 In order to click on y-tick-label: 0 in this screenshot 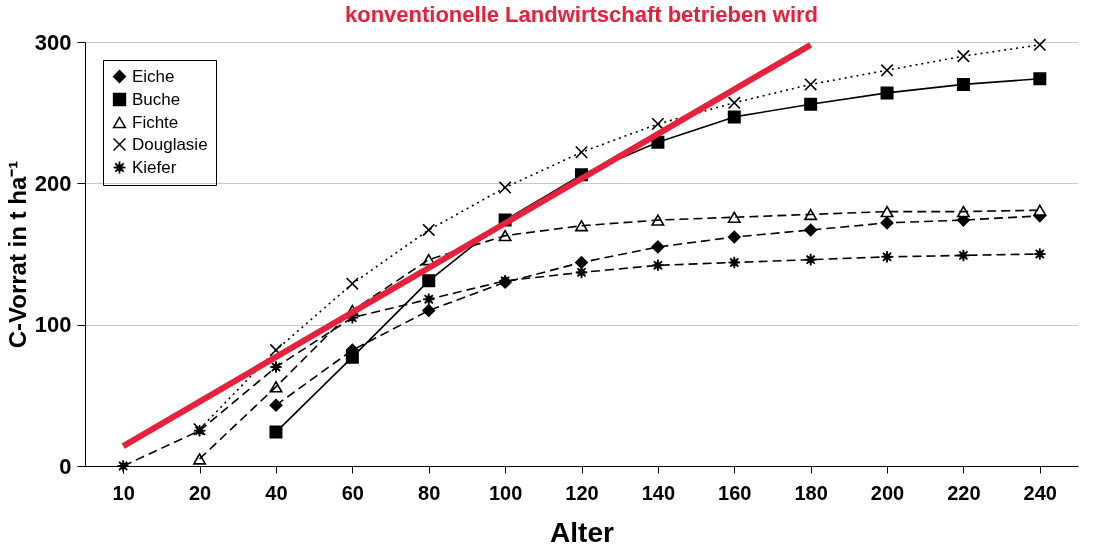, I will do `click(65, 466)`.